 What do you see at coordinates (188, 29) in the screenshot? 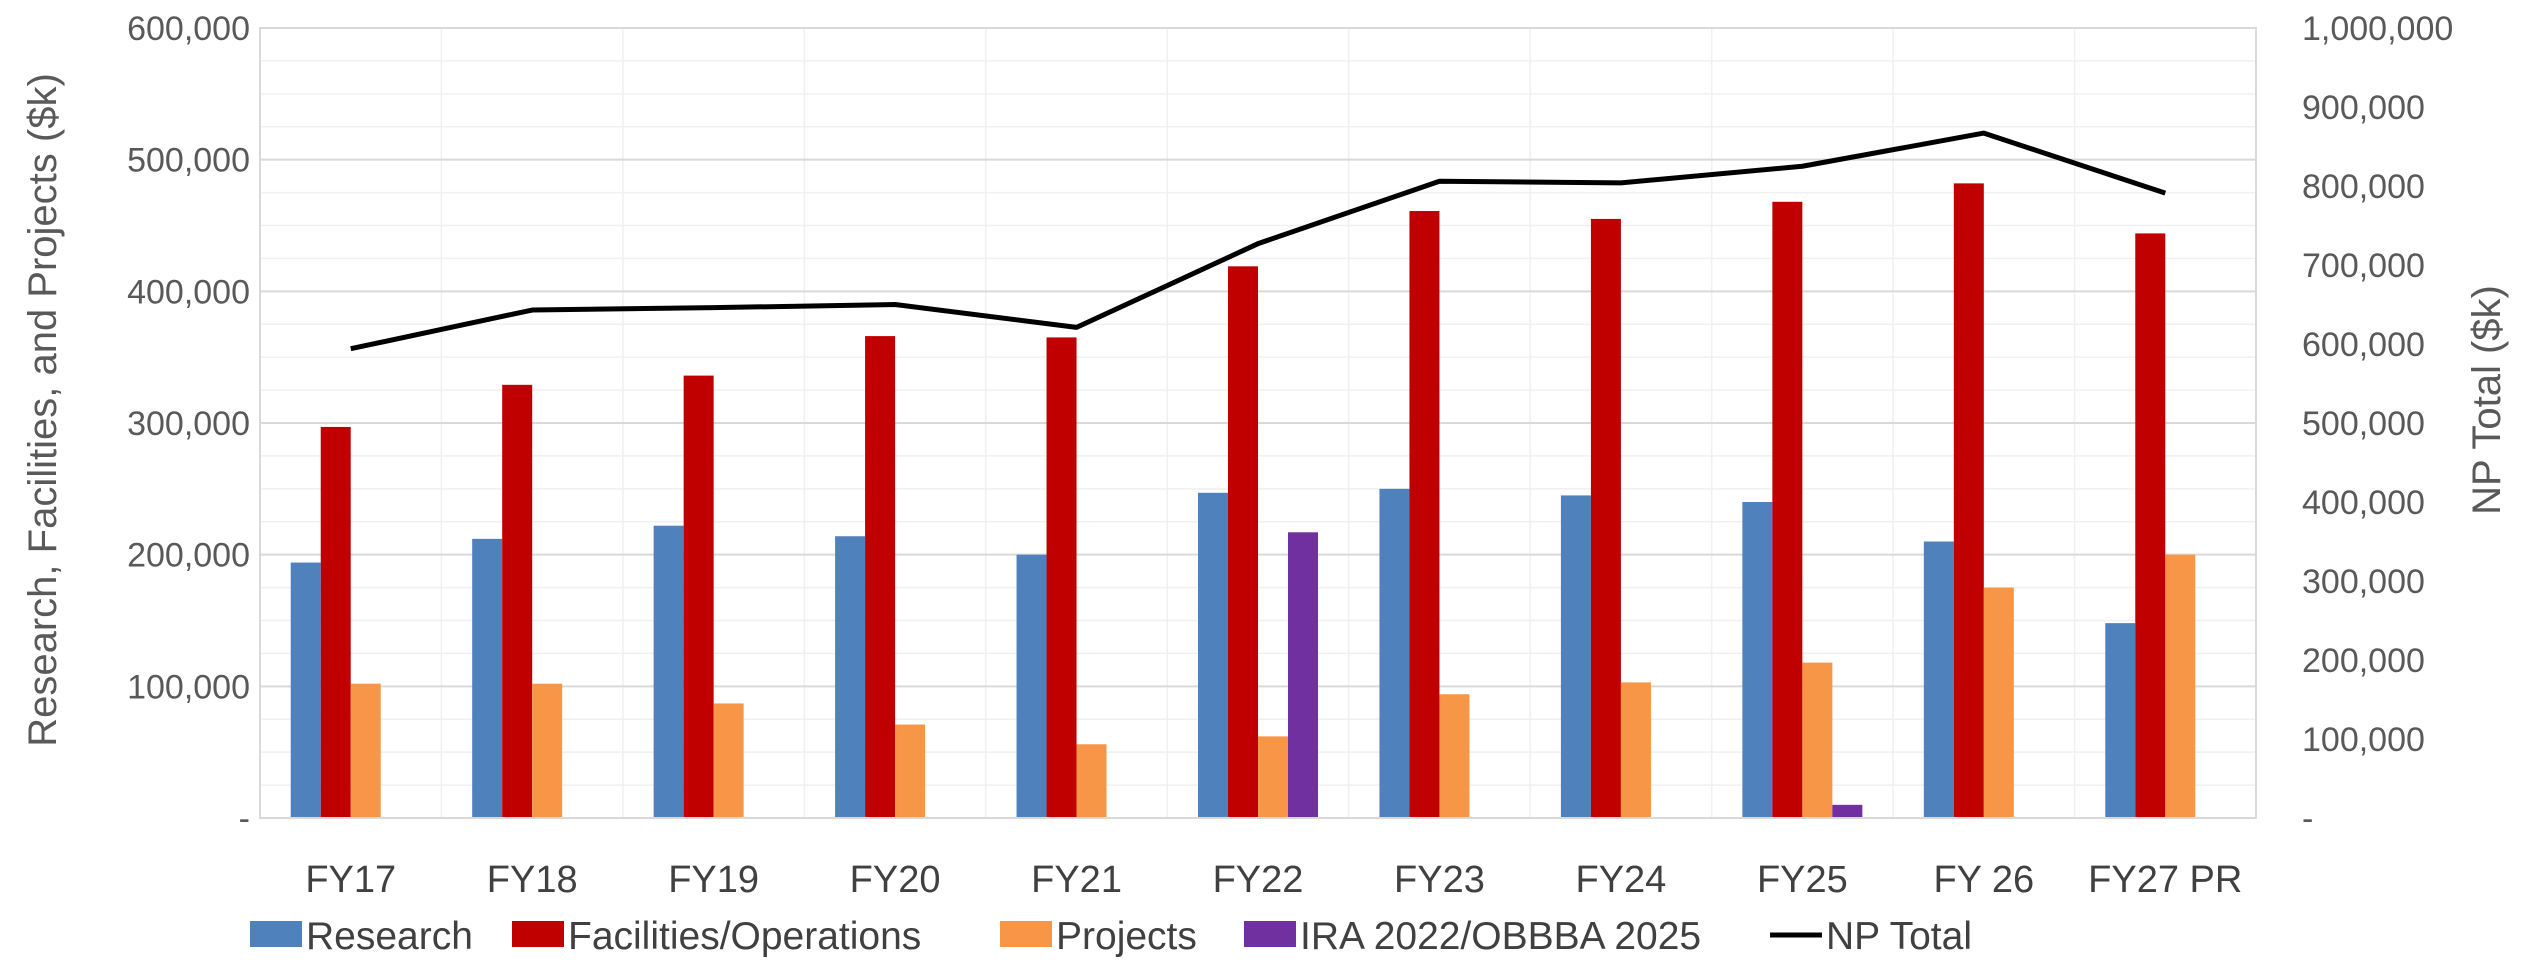
I see `left-tick-label: 600,000` at bounding box center [188, 29].